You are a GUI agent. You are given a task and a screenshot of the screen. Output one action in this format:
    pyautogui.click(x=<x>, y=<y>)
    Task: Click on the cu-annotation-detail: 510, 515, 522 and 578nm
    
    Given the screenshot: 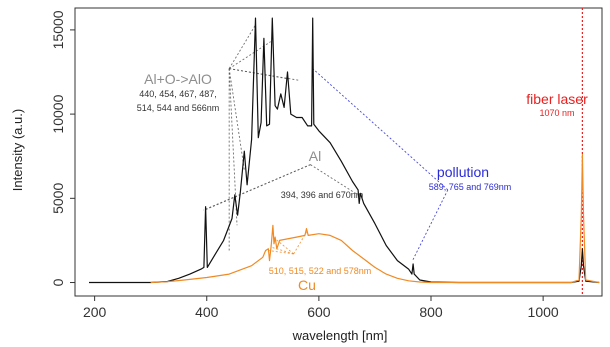 What is the action you would take?
    pyautogui.click(x=320, y=271)
    